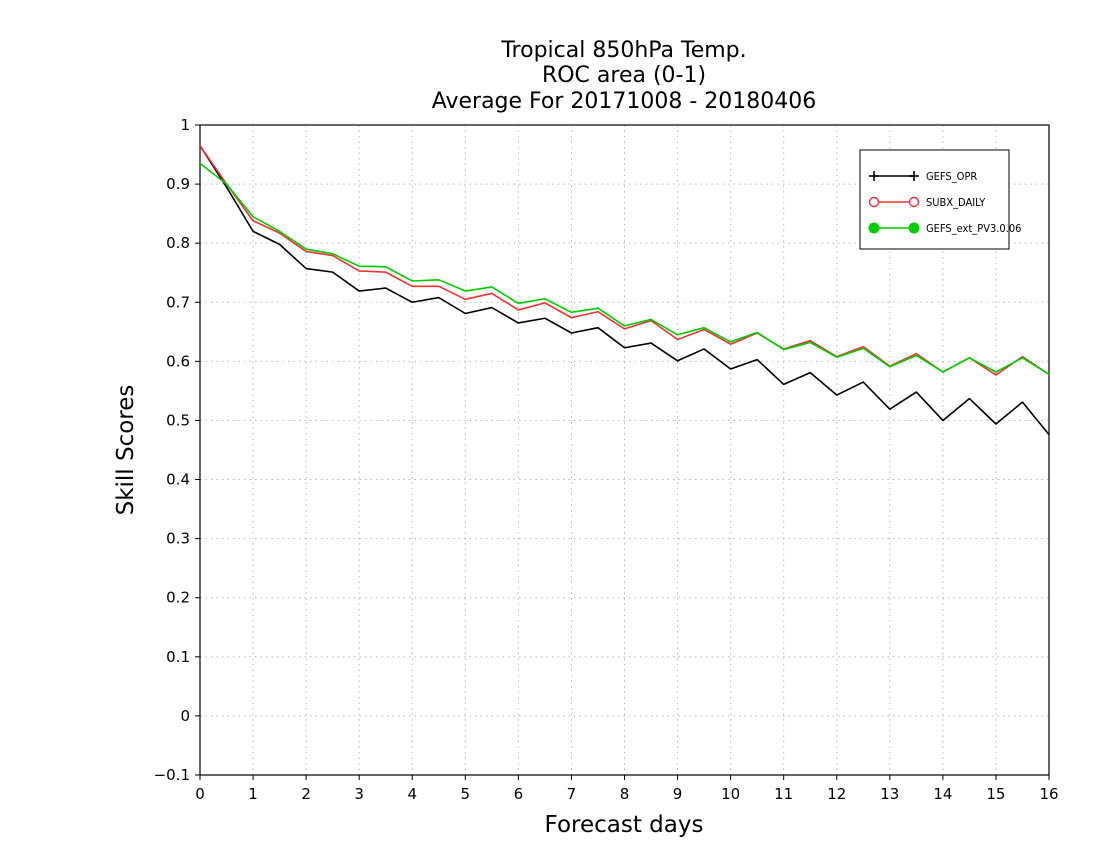  I want to click on x-tick-label: 13, so click(889, 794).